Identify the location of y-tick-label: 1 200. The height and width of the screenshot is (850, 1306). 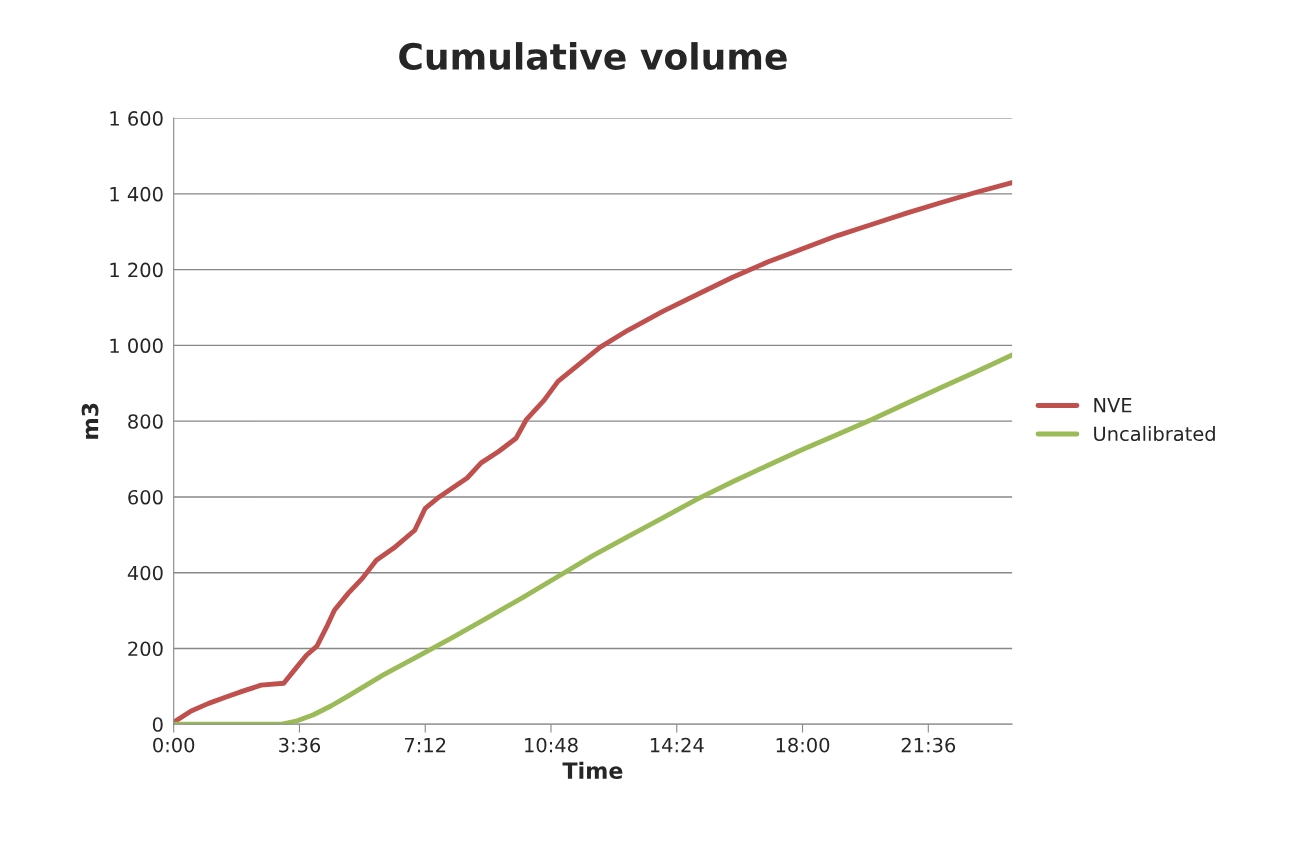
(136, 270).